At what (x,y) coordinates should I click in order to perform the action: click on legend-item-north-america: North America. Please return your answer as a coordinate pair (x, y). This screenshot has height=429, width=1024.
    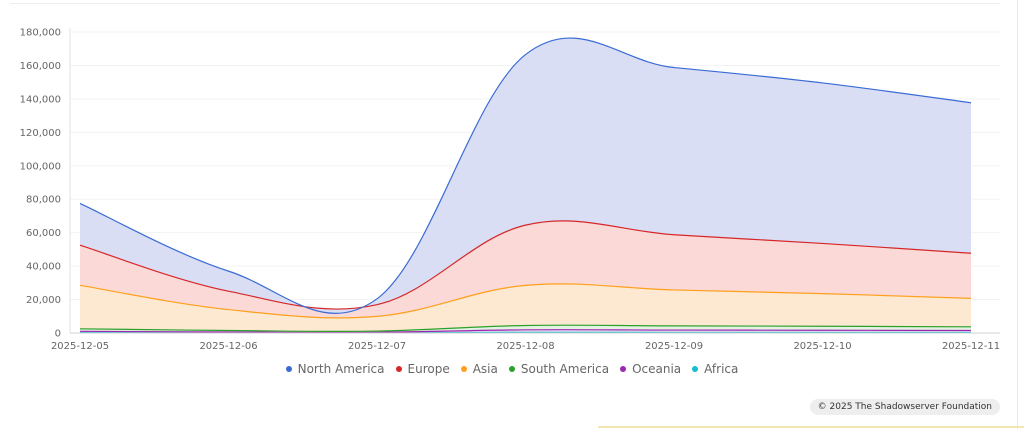
    Looking at the image, I should click on (335, 369).